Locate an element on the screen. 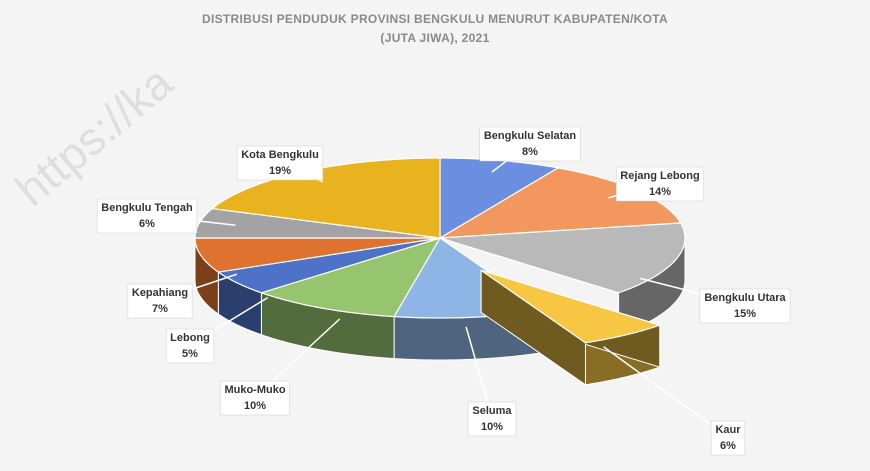 The width and height of the screenshot is (870, 471). data-label: Seluma 10% is located at coordinates (492, 419).